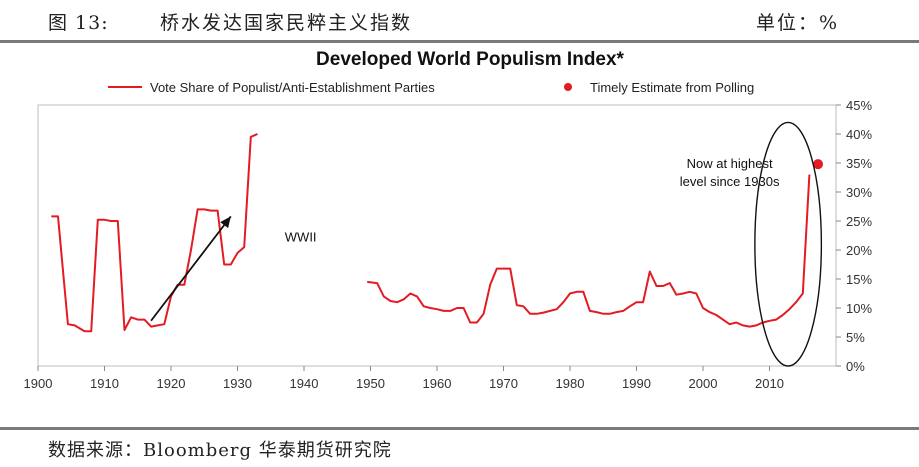 The image size is (919, 467). I want to click on x-tick-label: 1960, so click(437, 383).